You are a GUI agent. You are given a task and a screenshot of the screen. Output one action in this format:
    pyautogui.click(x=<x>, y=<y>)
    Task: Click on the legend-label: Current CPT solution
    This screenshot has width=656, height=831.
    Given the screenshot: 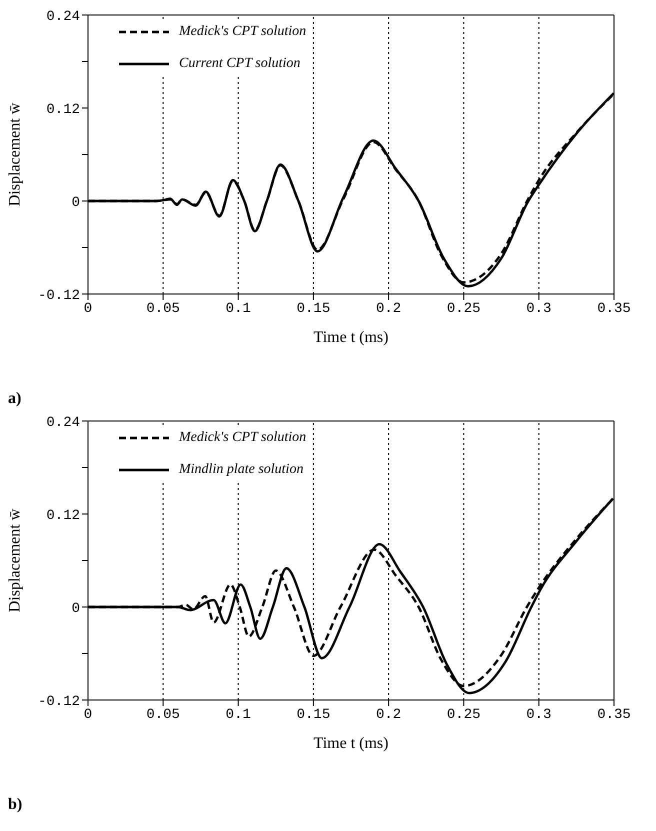 What is the action you would take?
    pyautogui.click(x=239, y=64)
    